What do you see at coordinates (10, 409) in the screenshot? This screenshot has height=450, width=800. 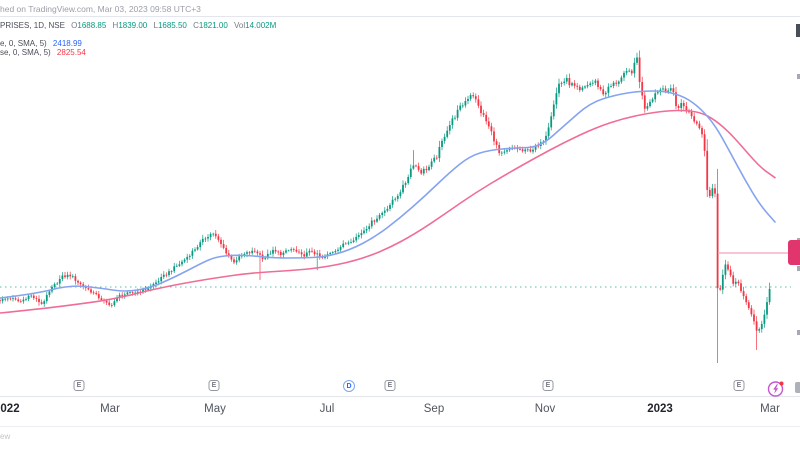 I see `x-axis-label: 022` at bounding box center [10, 409].